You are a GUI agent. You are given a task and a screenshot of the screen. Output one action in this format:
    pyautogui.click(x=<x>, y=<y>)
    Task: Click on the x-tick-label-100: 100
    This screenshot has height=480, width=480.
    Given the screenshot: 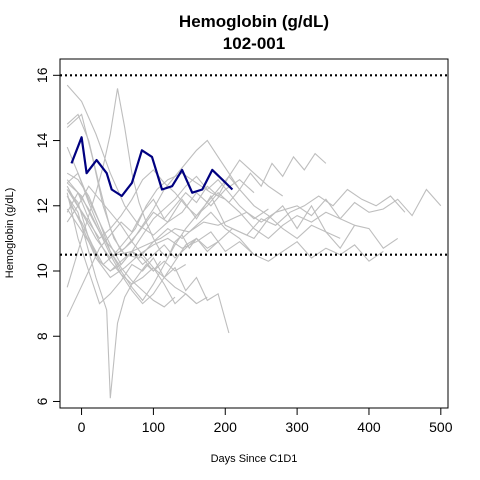 What is the action you would take?
    pyautogui.click(x=154, y=427)
    